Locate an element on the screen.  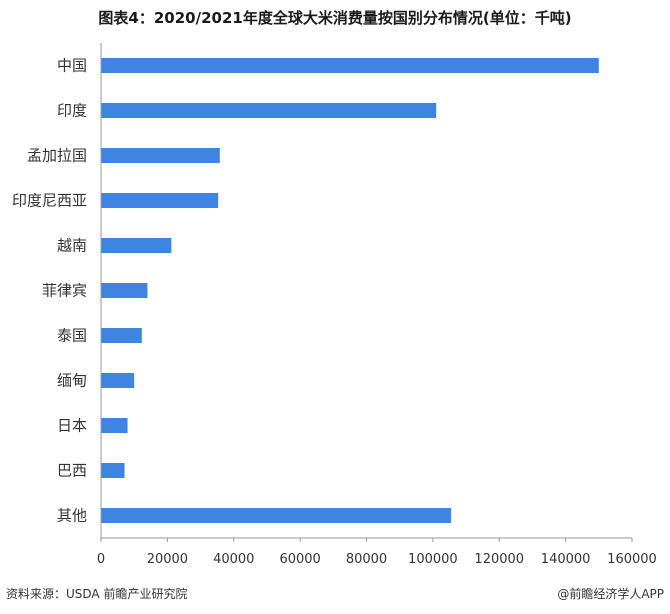
x-tick-label-2: 40000 is located at coordinates (233, 559).